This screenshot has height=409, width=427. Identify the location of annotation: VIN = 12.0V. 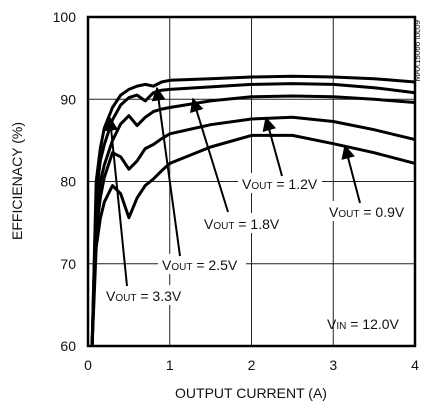
(363, 324).